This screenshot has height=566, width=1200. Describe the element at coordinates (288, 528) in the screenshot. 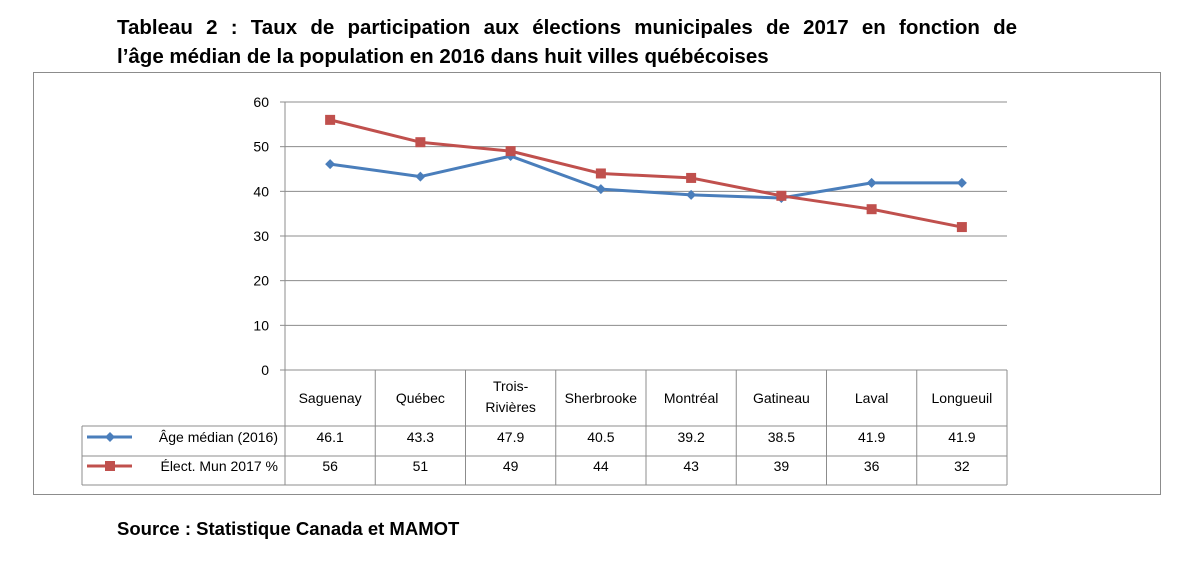

I see `source-note: Source : Statistique Canada et MAMOT` at that location.